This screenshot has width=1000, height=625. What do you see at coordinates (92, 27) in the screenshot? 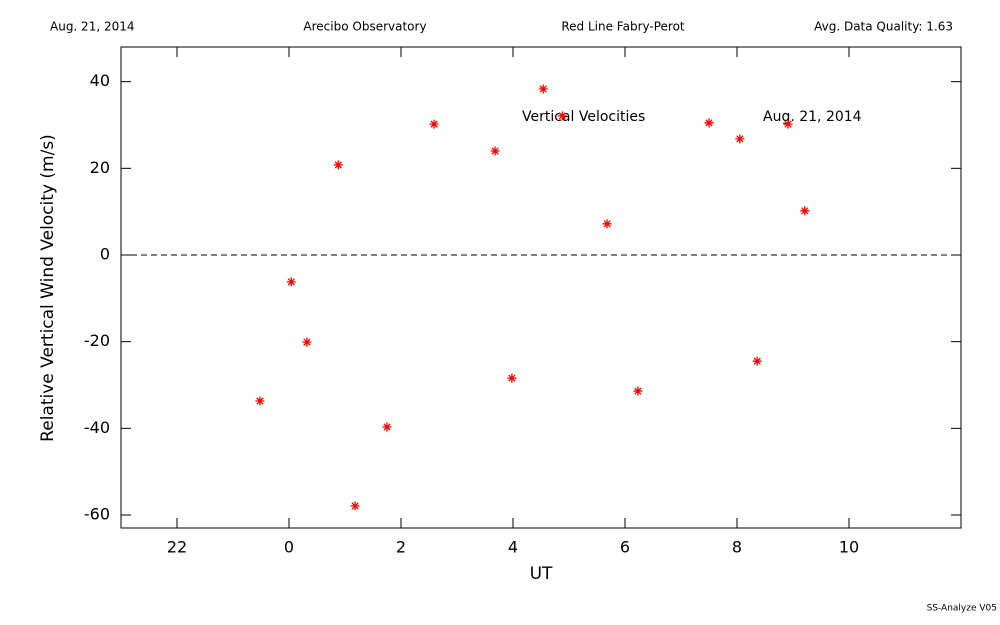
I see `header-date: Aug. 21, 2014` at bounding box center [92, 27].